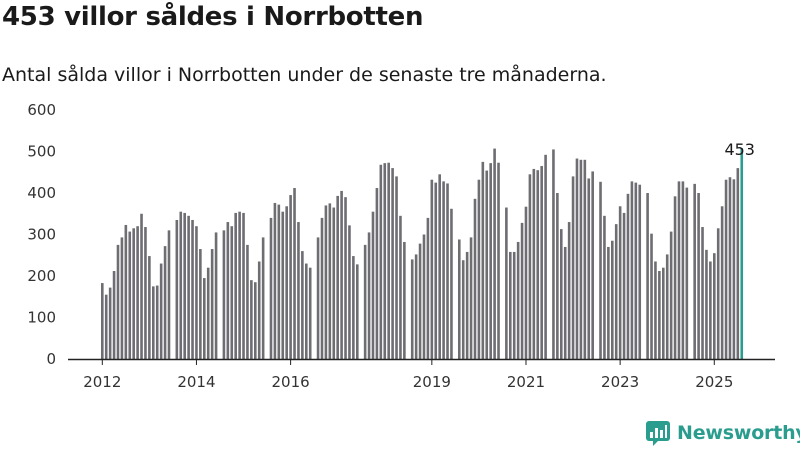 The image size is (800, 450). What do you see at coordinates (41, 276) in the screenshot?
I see `y-tick-label: 200` at bounding box center [41, 276].